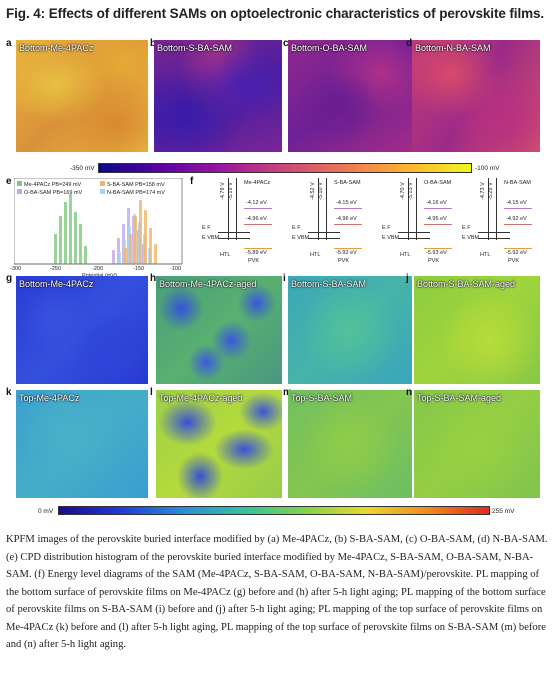  Describe the element at coordinates (287, 392) in the screenshot. I see `panel-letter-m: m` at that location.